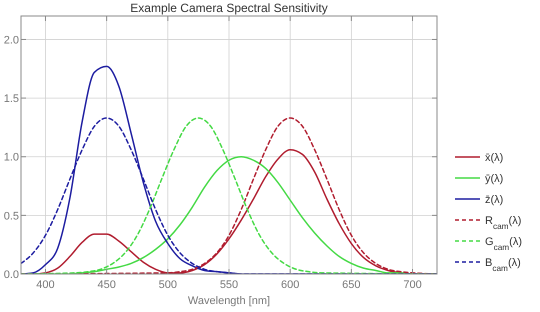  What do you see at coordinates (11, 158) in the screenshot?
I see `y-tick-label: 1.0` at bounding box center [11, 158].